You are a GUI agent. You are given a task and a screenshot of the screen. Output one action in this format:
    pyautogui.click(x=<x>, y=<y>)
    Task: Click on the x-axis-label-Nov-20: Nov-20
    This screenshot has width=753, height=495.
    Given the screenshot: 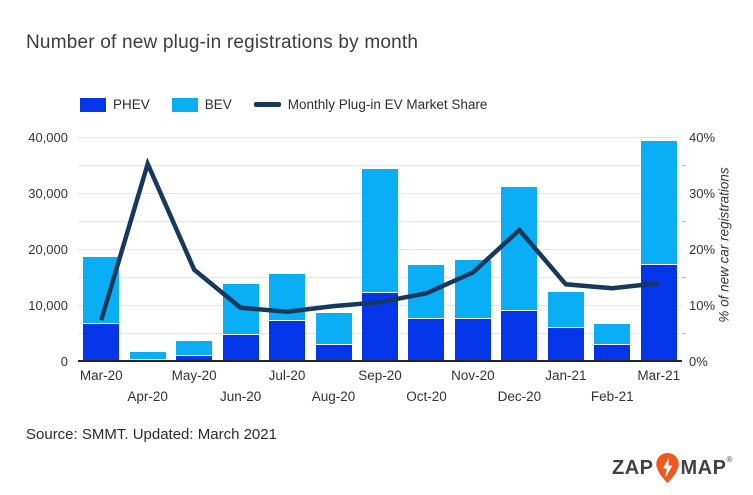 What is the action you would take?
    pyautogui.click(x=473, y=375)
    